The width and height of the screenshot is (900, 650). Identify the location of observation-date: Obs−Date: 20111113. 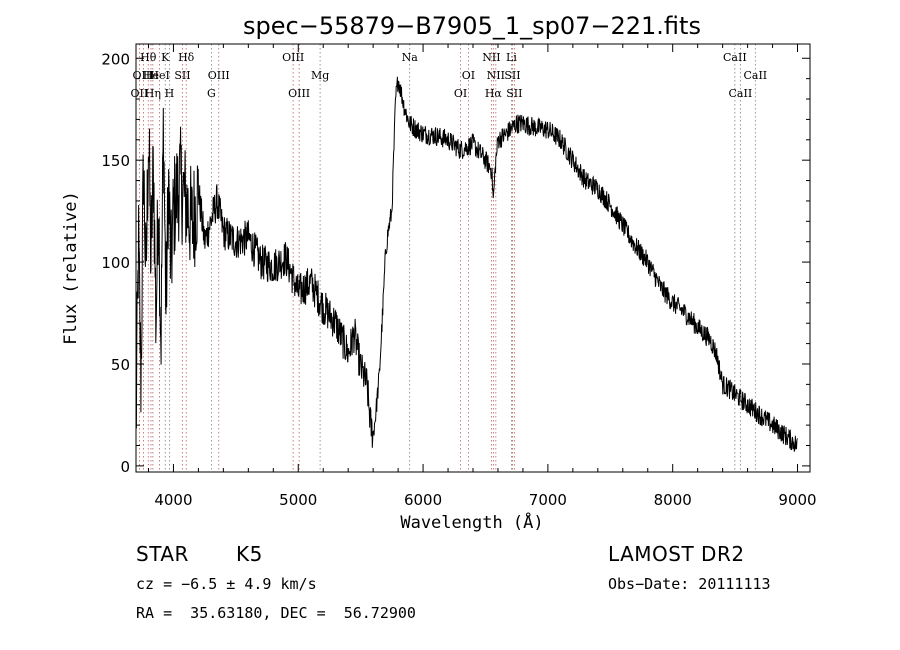
(689, 584).